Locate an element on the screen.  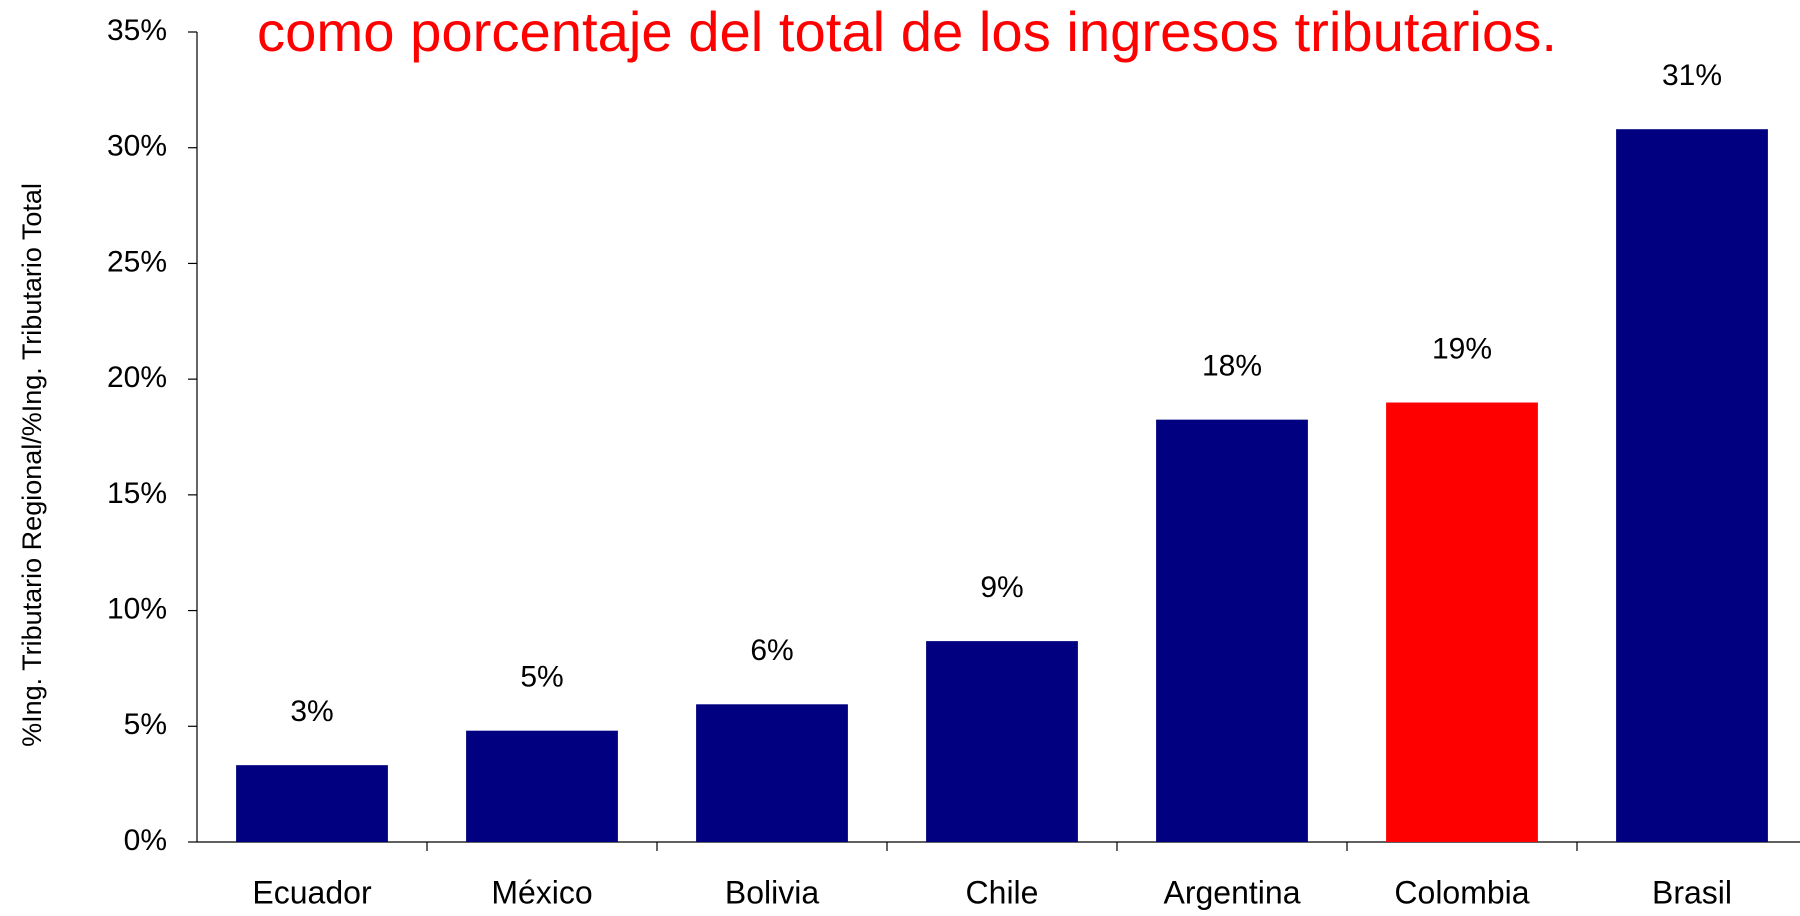
y-tick-label: 35% is located at coordinates (137, 30).